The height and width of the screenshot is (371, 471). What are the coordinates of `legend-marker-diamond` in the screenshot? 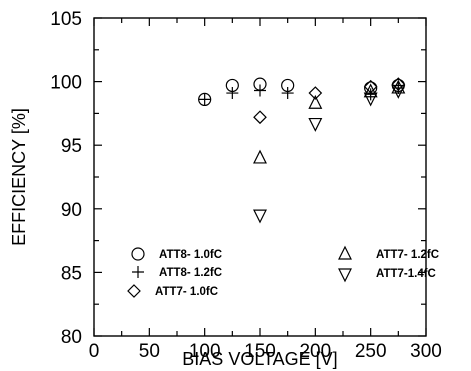 It's located at (134, 291).